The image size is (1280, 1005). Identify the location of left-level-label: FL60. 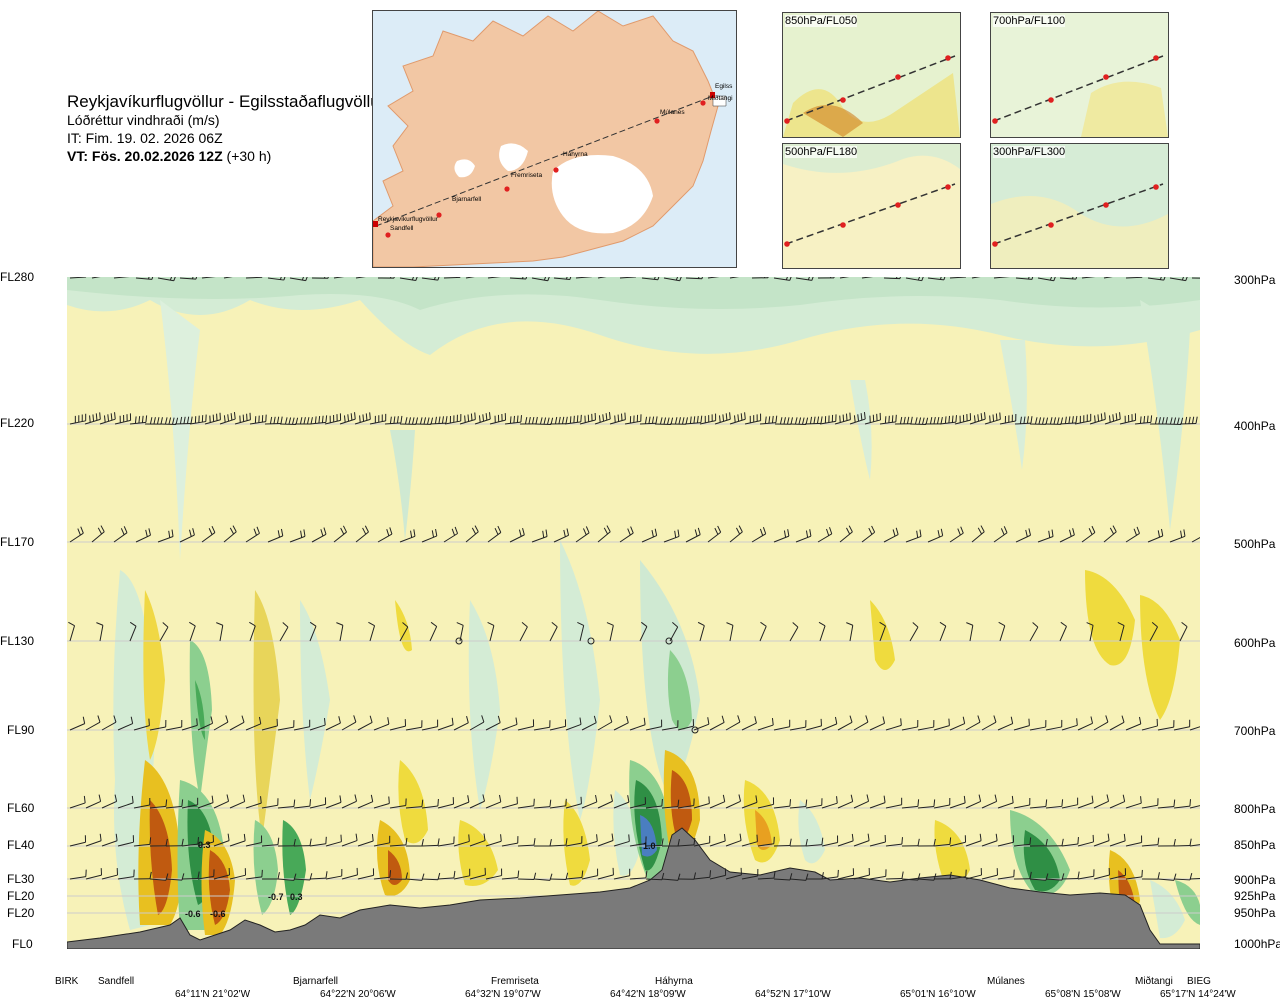
(21, 808).